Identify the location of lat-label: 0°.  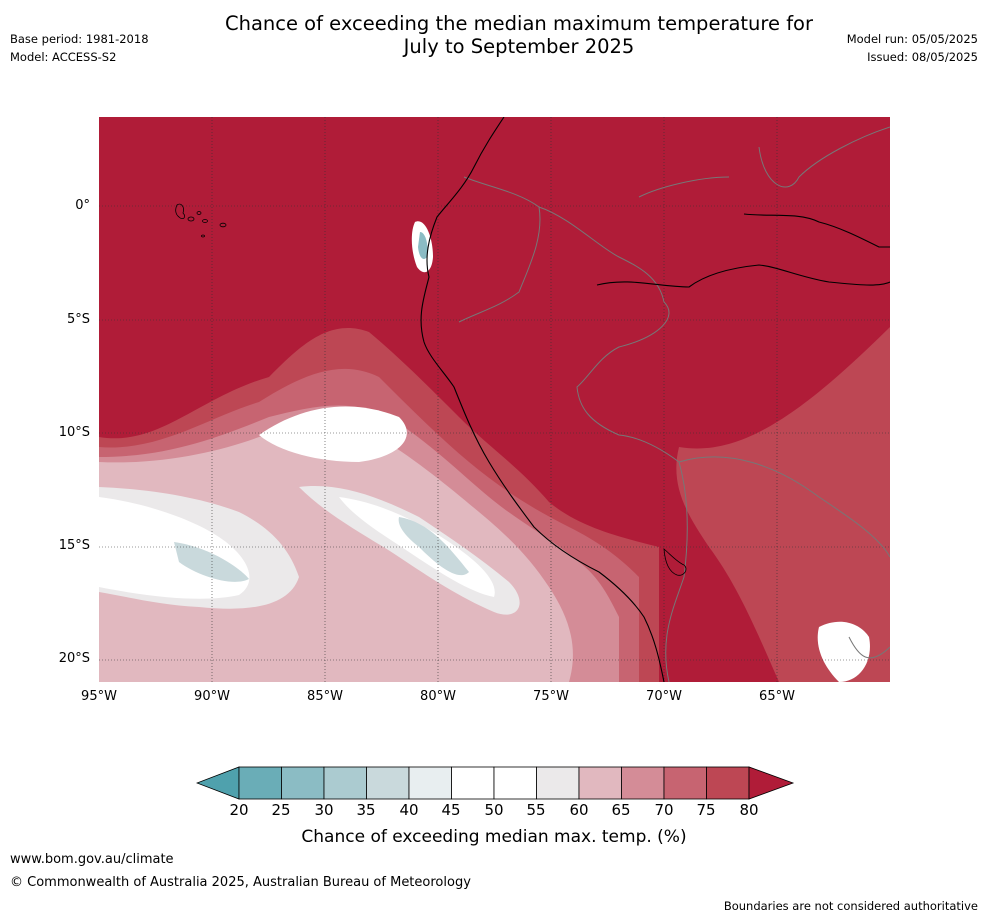
(82, 205).